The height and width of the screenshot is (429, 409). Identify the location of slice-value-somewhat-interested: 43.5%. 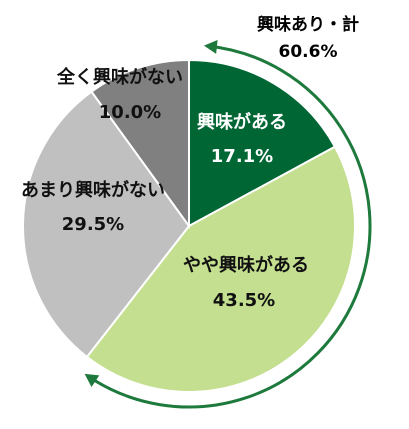
(244, 300).